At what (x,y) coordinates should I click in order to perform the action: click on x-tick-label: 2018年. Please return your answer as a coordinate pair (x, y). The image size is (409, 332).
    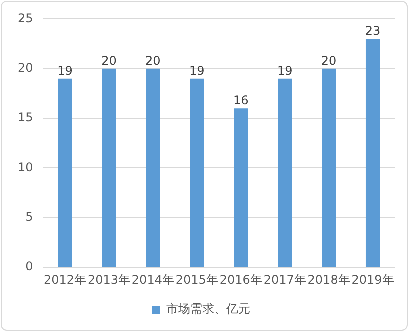
    Looking at the image, I should click on (329, 279).